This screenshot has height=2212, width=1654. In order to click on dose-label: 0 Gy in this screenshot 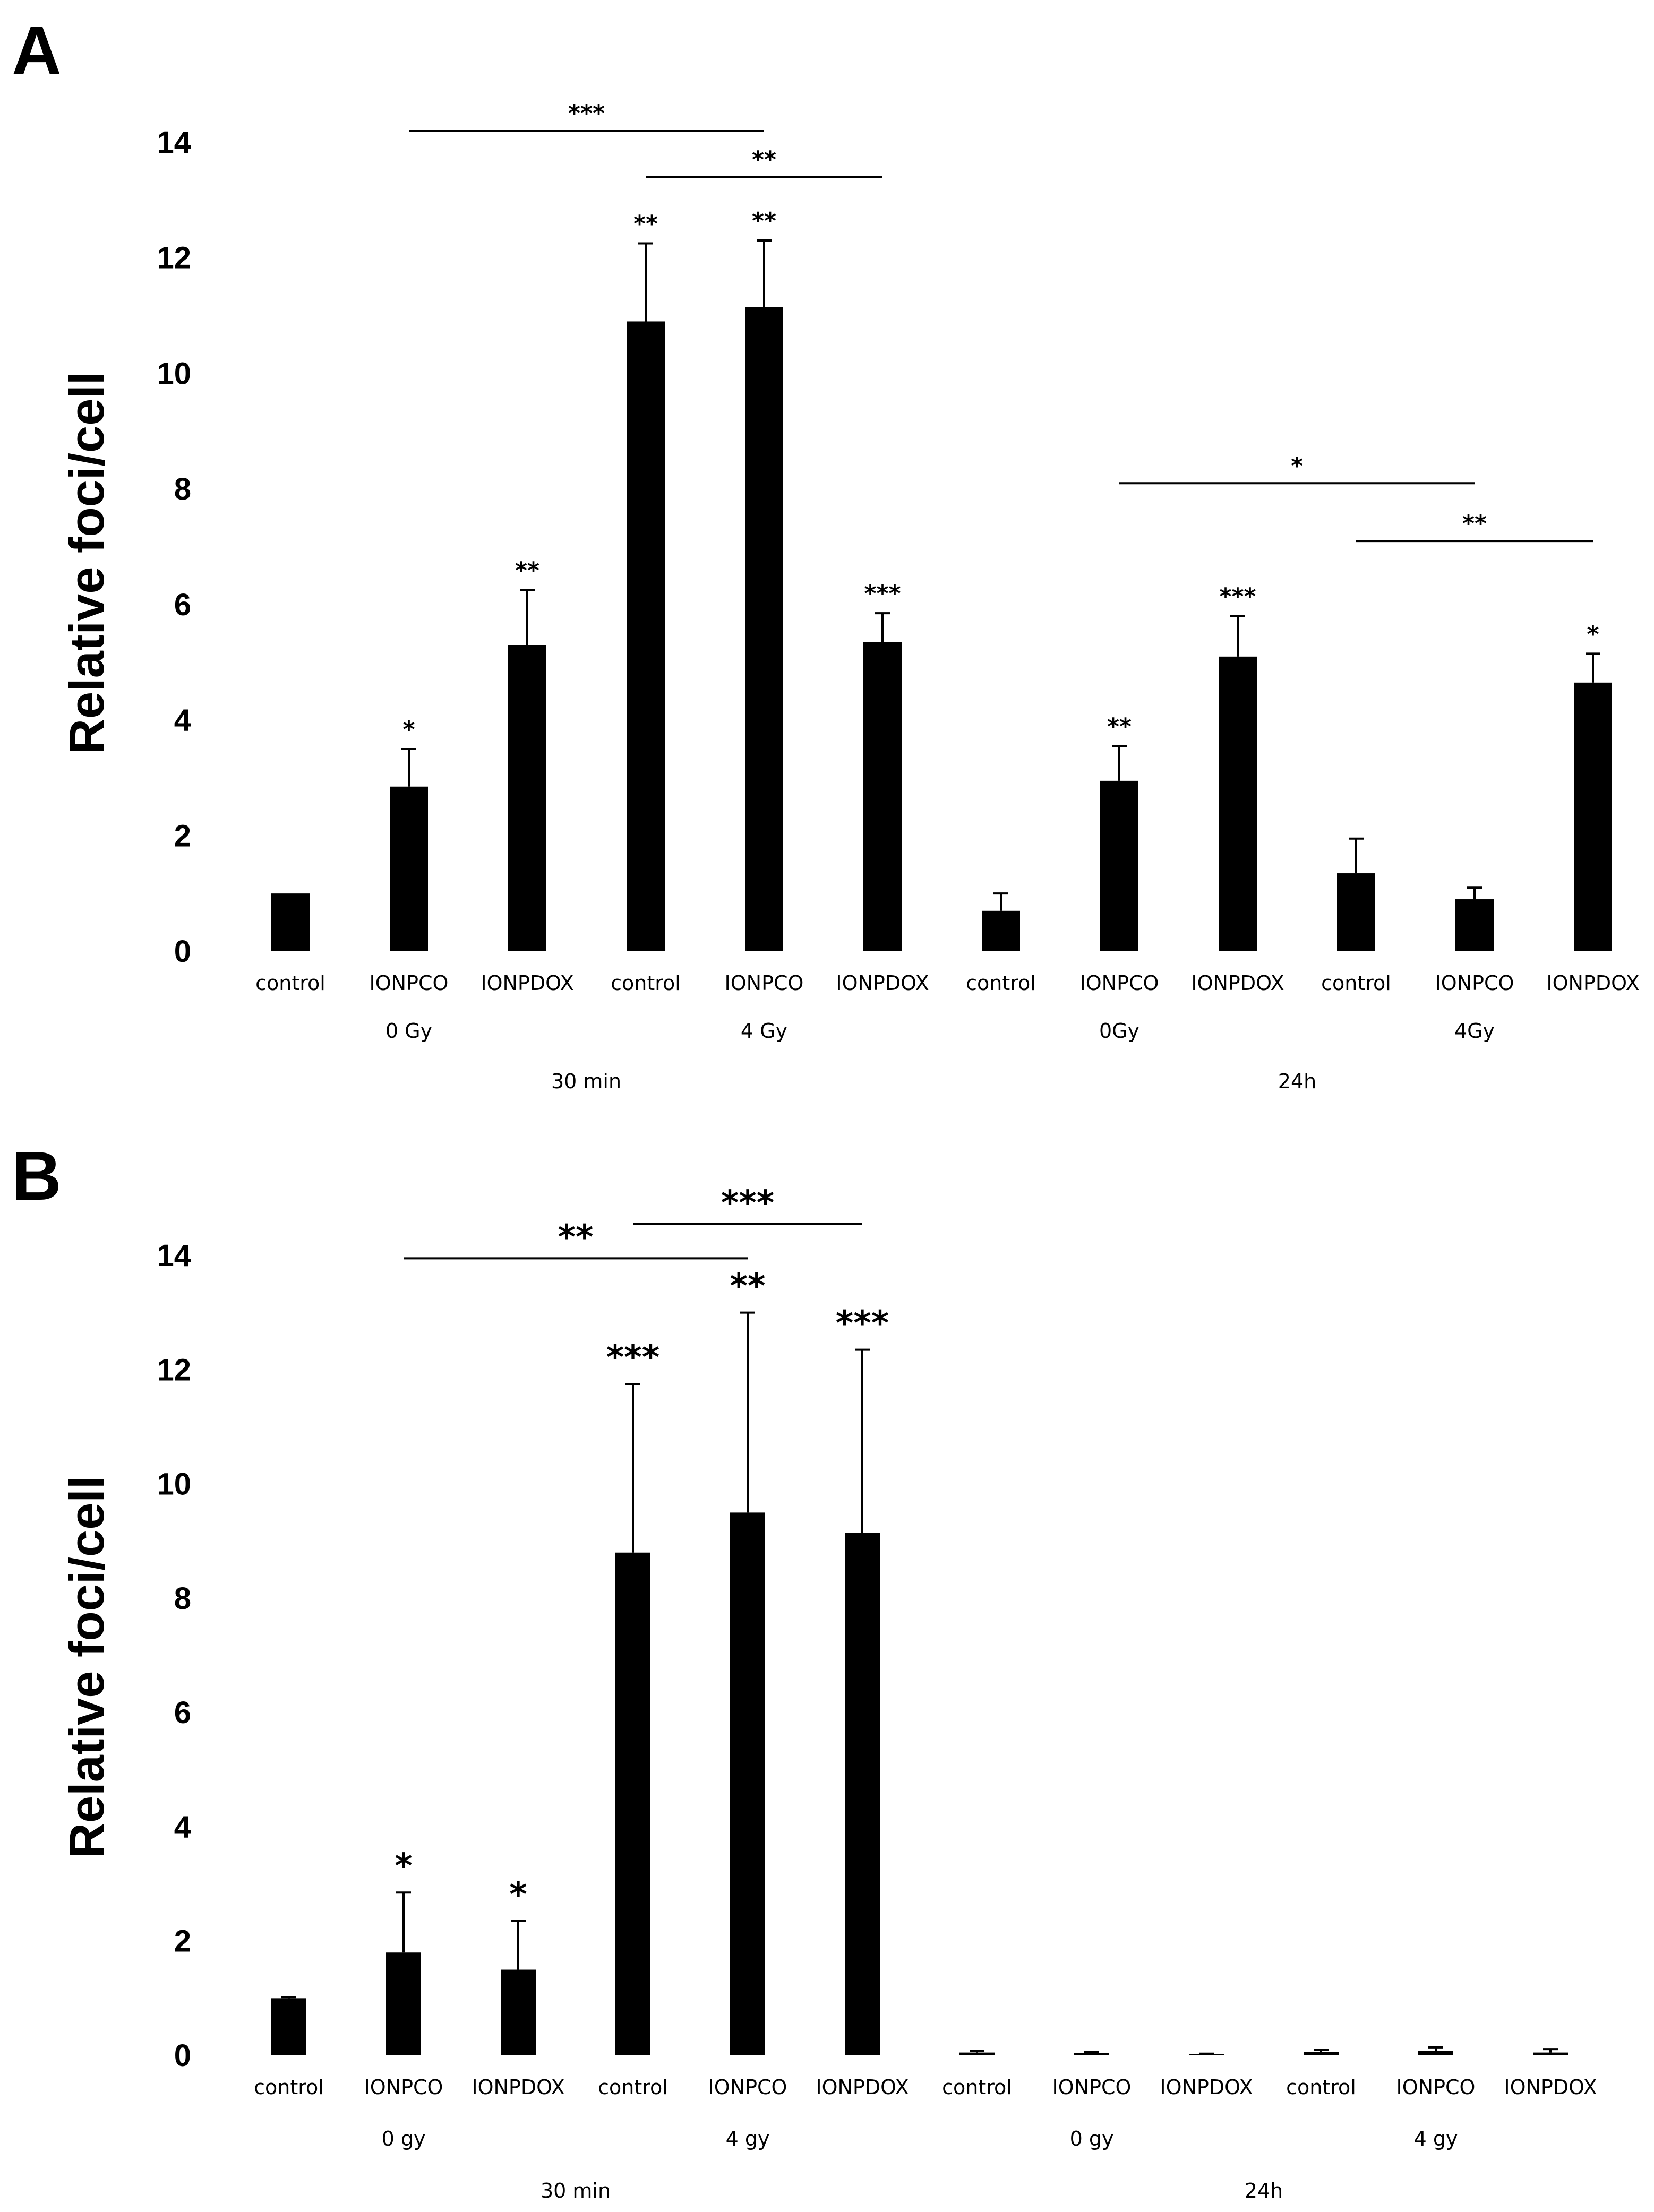, I will do `click(409, 1031)`.